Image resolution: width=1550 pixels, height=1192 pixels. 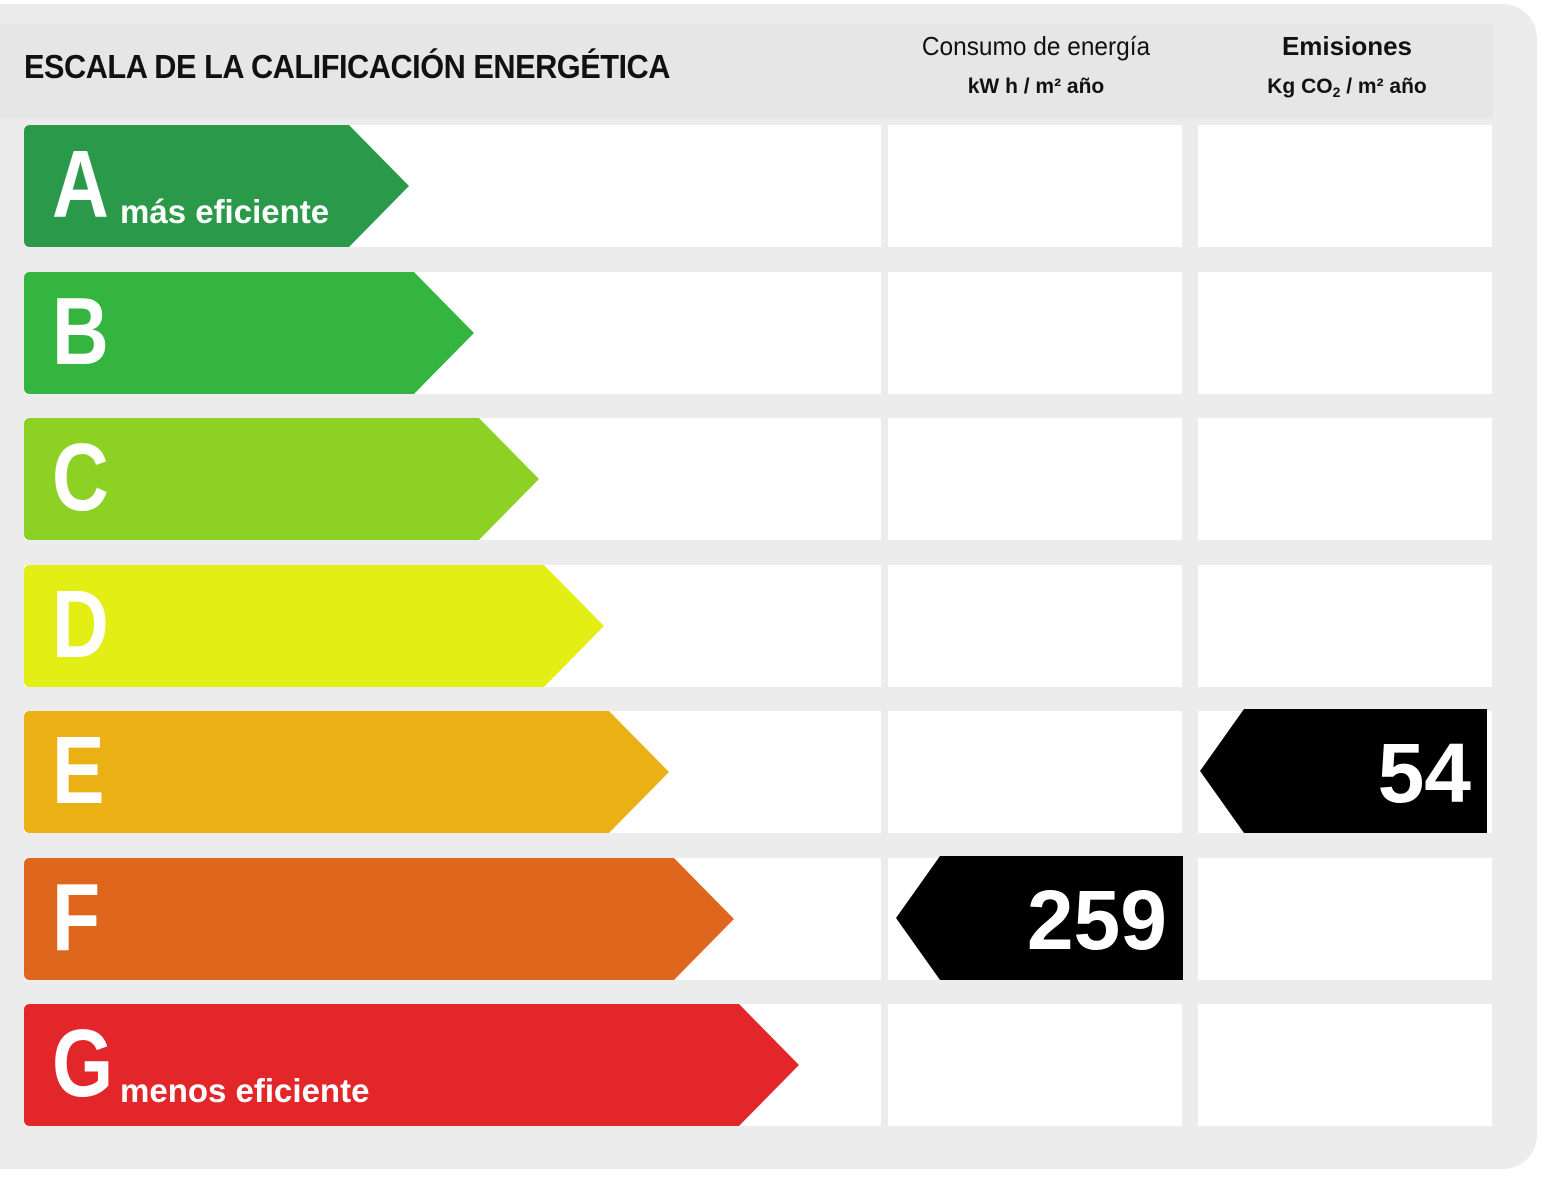 I want to click on rating-arrow-shape-c, so click(x=281, y=479).